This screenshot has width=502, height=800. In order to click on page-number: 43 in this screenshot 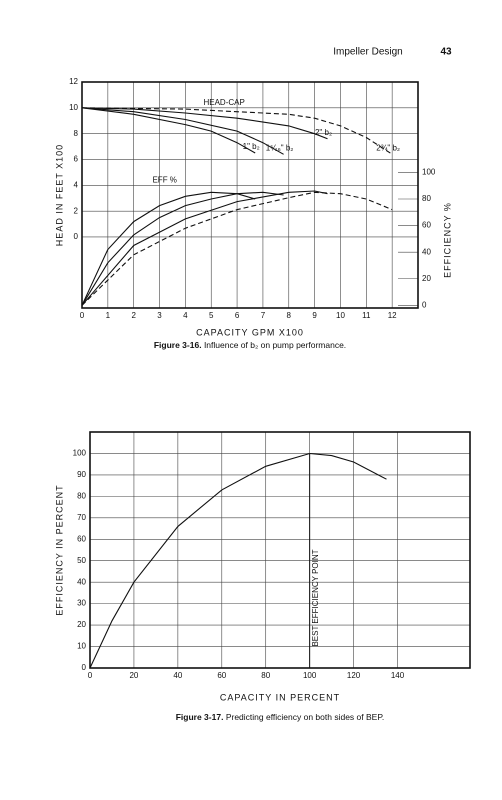, I will do `click(446, 52)`.